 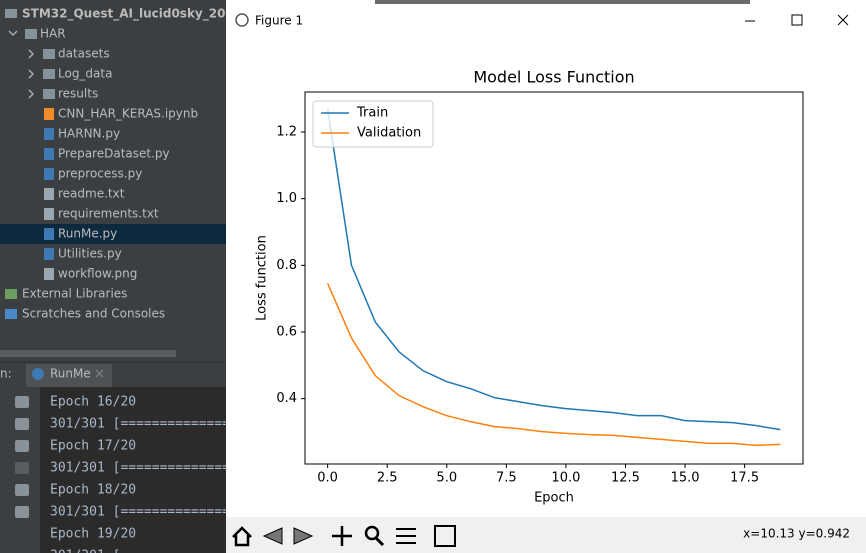 What do you see at coordinates (87, 234) in the screenshot?
I see `tree-item: RunMe.py` at bounding box center [87, 234].